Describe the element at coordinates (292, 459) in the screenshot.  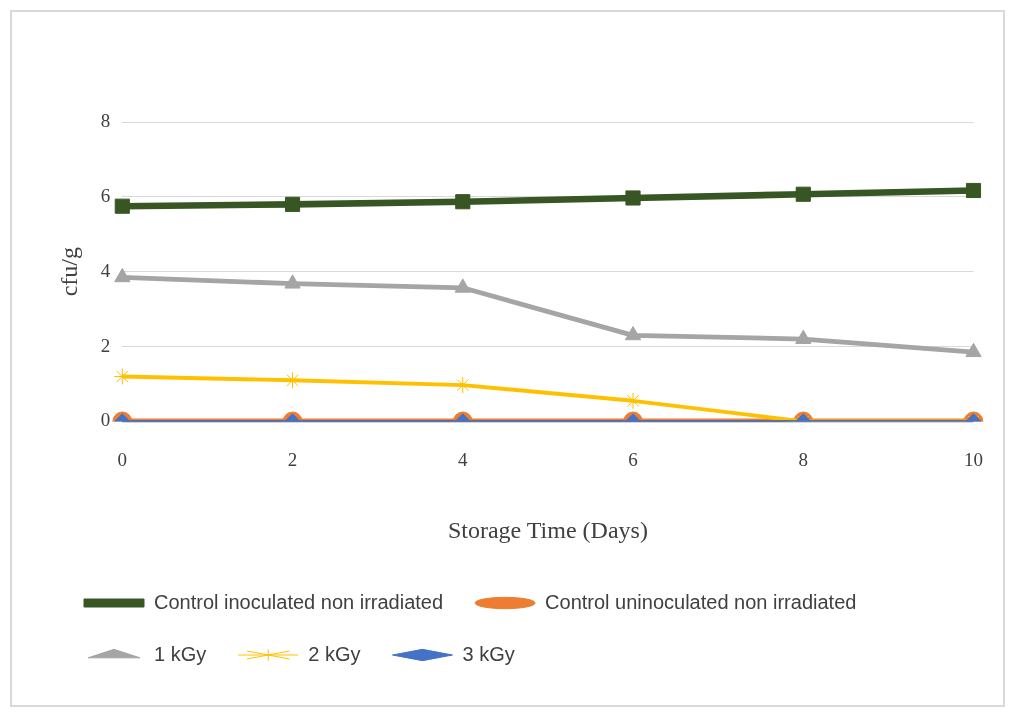
I see `x-tick-label: 2` at that location.